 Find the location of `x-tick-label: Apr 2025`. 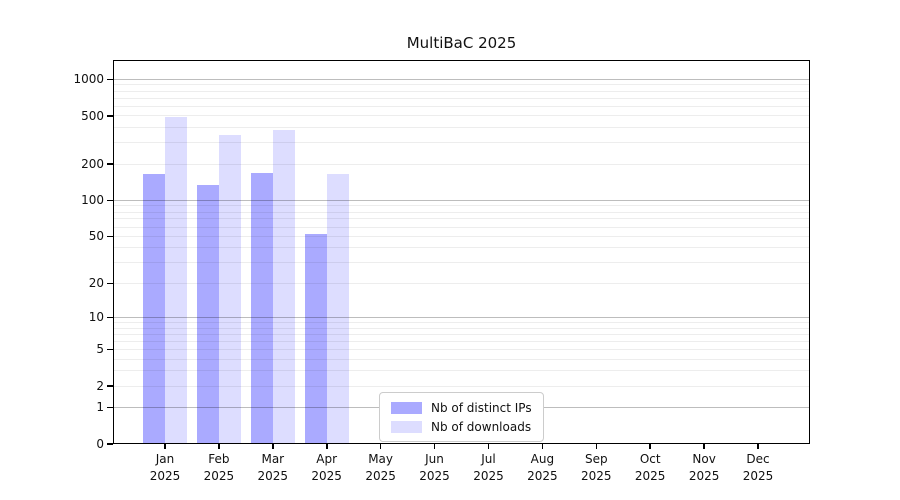

x-tick-label: Apr 2025 is located at coordinates (327, 467).